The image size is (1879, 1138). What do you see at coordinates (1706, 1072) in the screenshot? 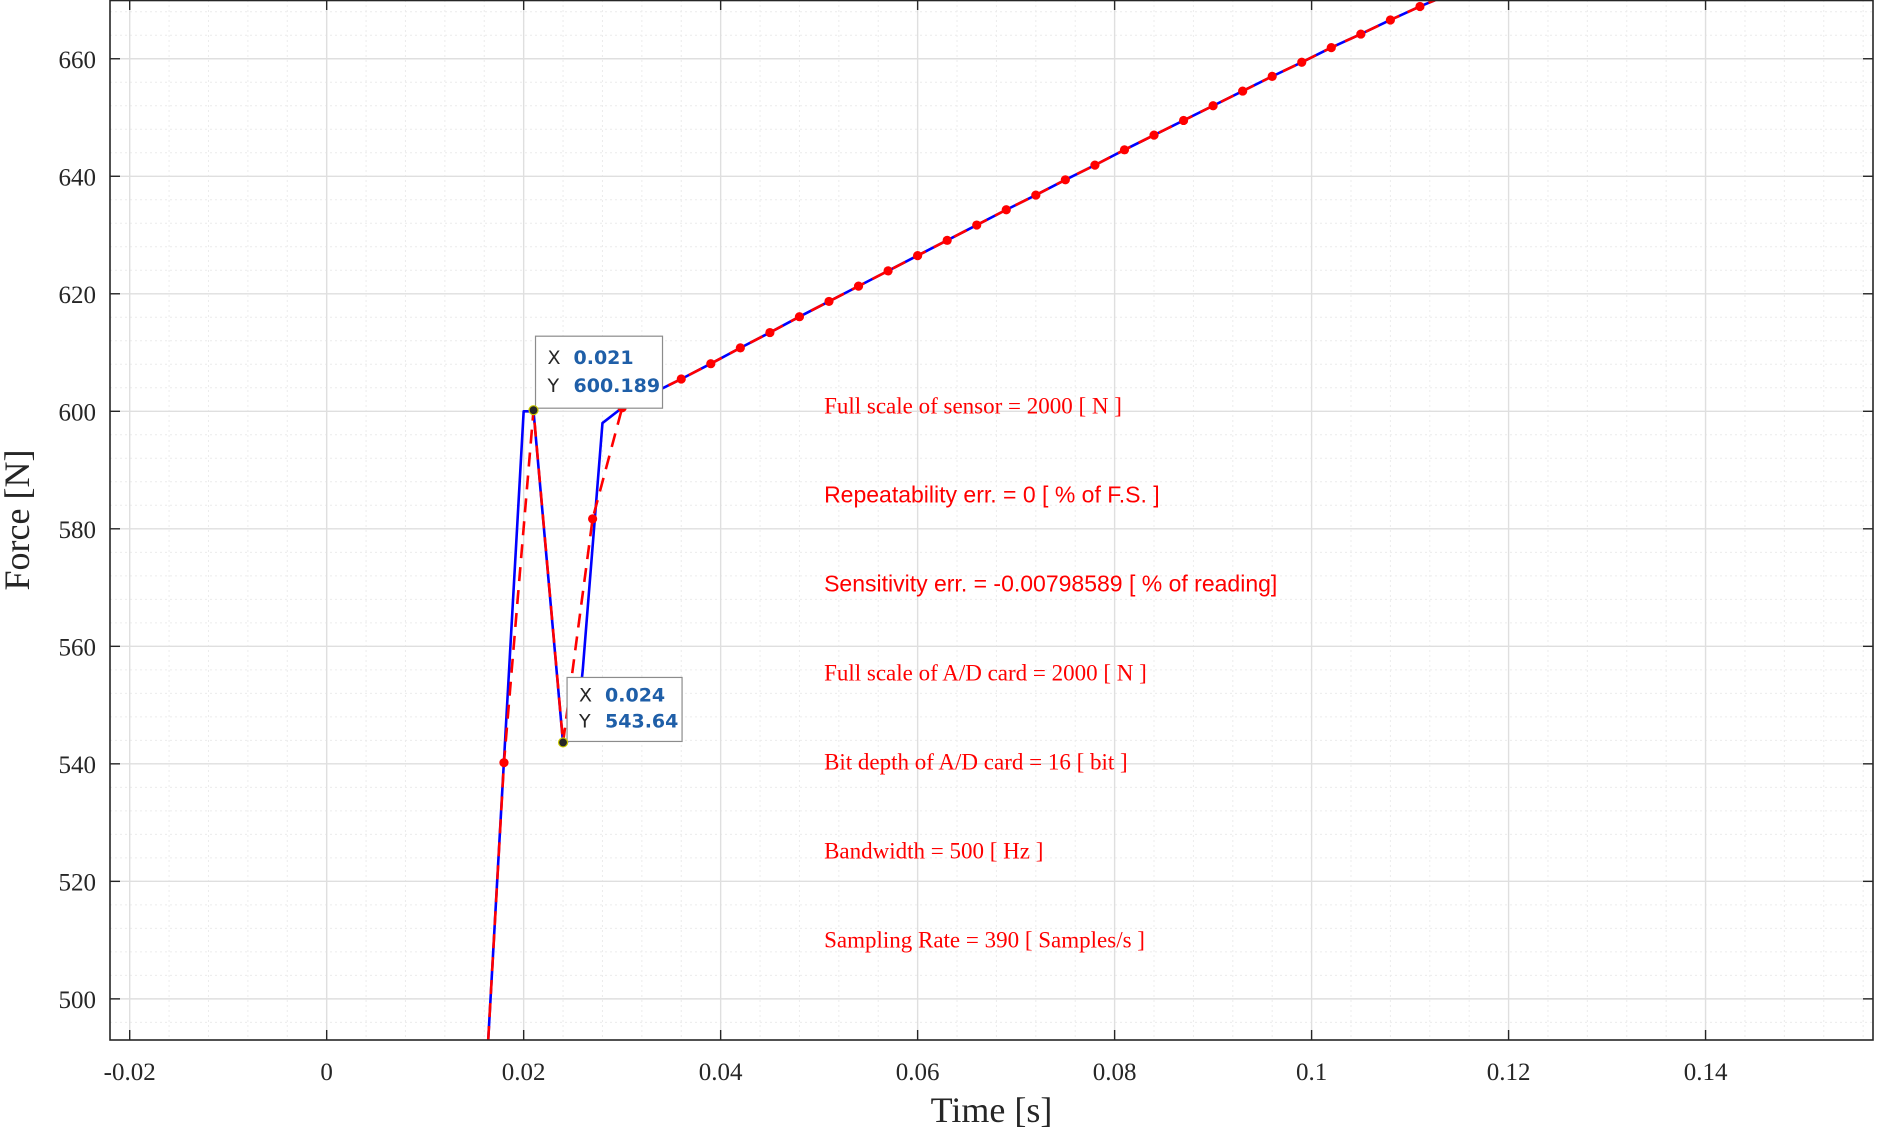
I see `x-tick-label: 0.14` at bounding box center [1706, 1072].